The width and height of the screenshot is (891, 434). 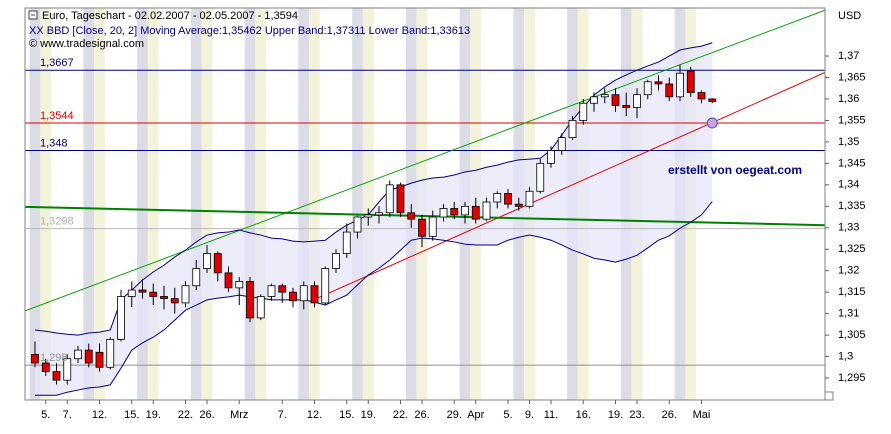 I want to click on y-tick-label: 1,37, so click(x=848, y=56).